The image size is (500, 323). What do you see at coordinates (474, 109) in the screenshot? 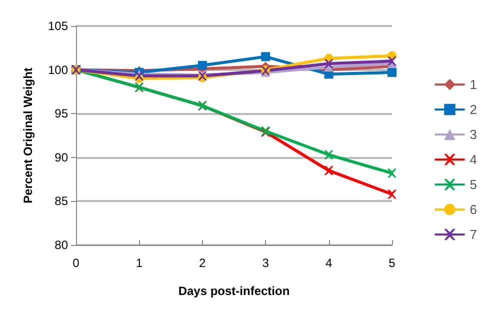
I see `legend-label: 2` at bounding box center [474, 109].